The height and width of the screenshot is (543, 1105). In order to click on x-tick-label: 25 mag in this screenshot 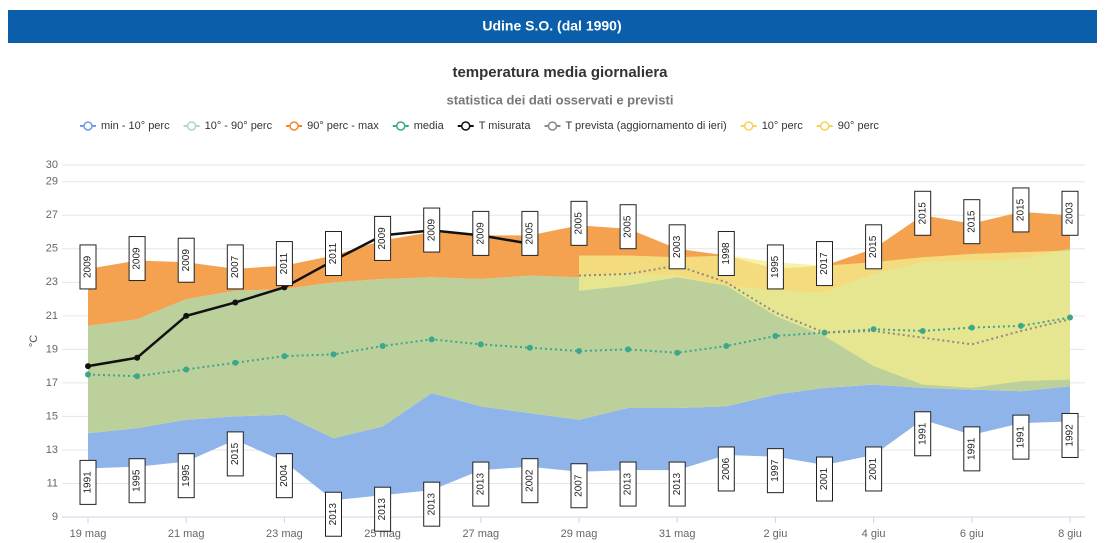, I will do `click(382, 534)`.